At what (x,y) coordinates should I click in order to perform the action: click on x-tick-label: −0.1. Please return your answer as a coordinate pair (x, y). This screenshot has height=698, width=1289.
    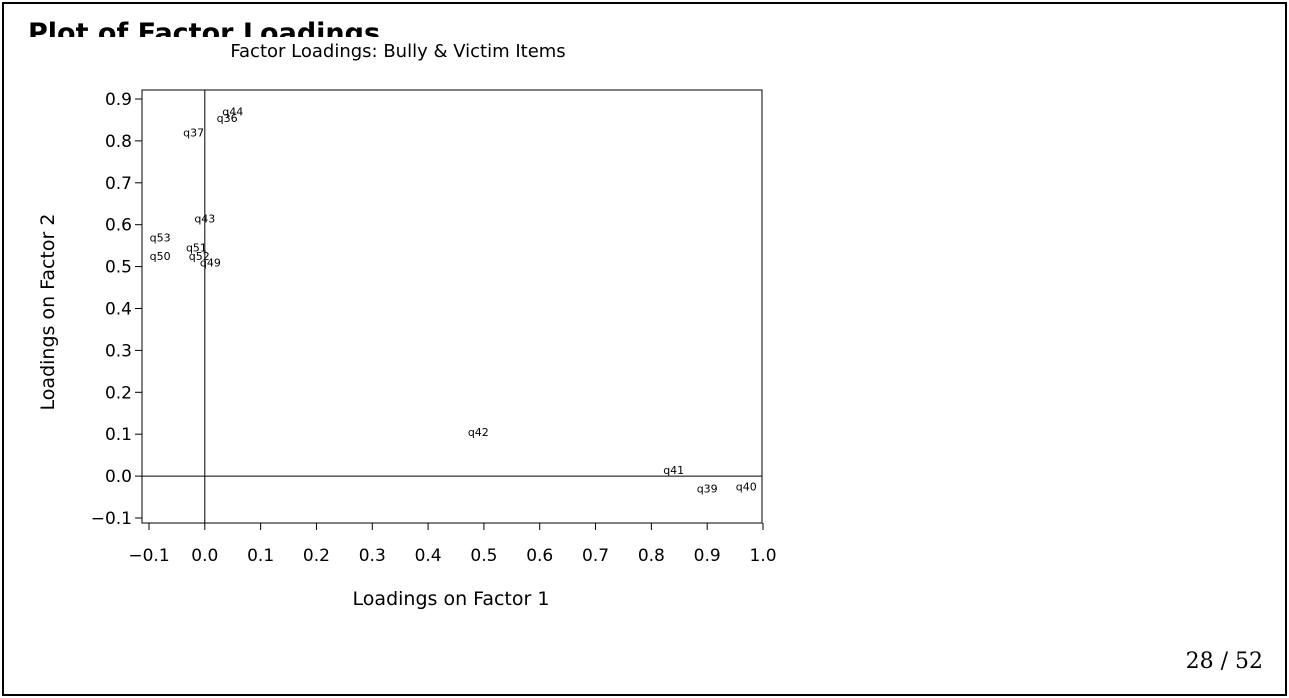
    Looking at the image, I should click on (148, 556).